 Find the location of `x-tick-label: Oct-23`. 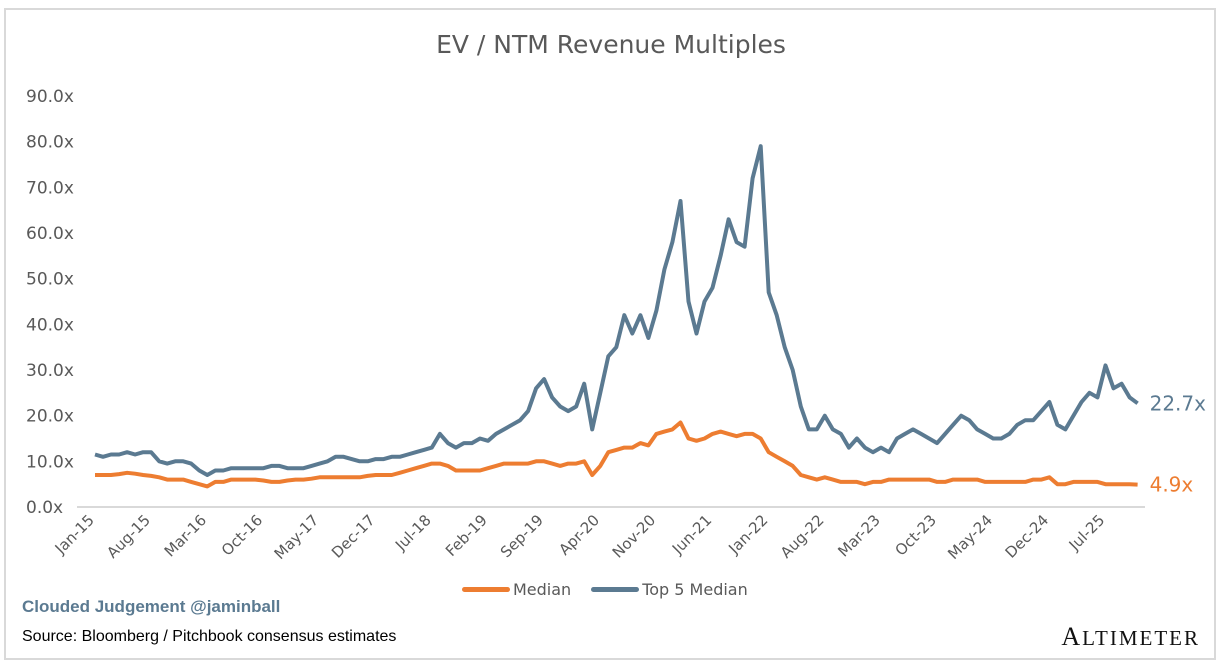

x-tick-label: Oct-23 is located at coordinates (916, 535).